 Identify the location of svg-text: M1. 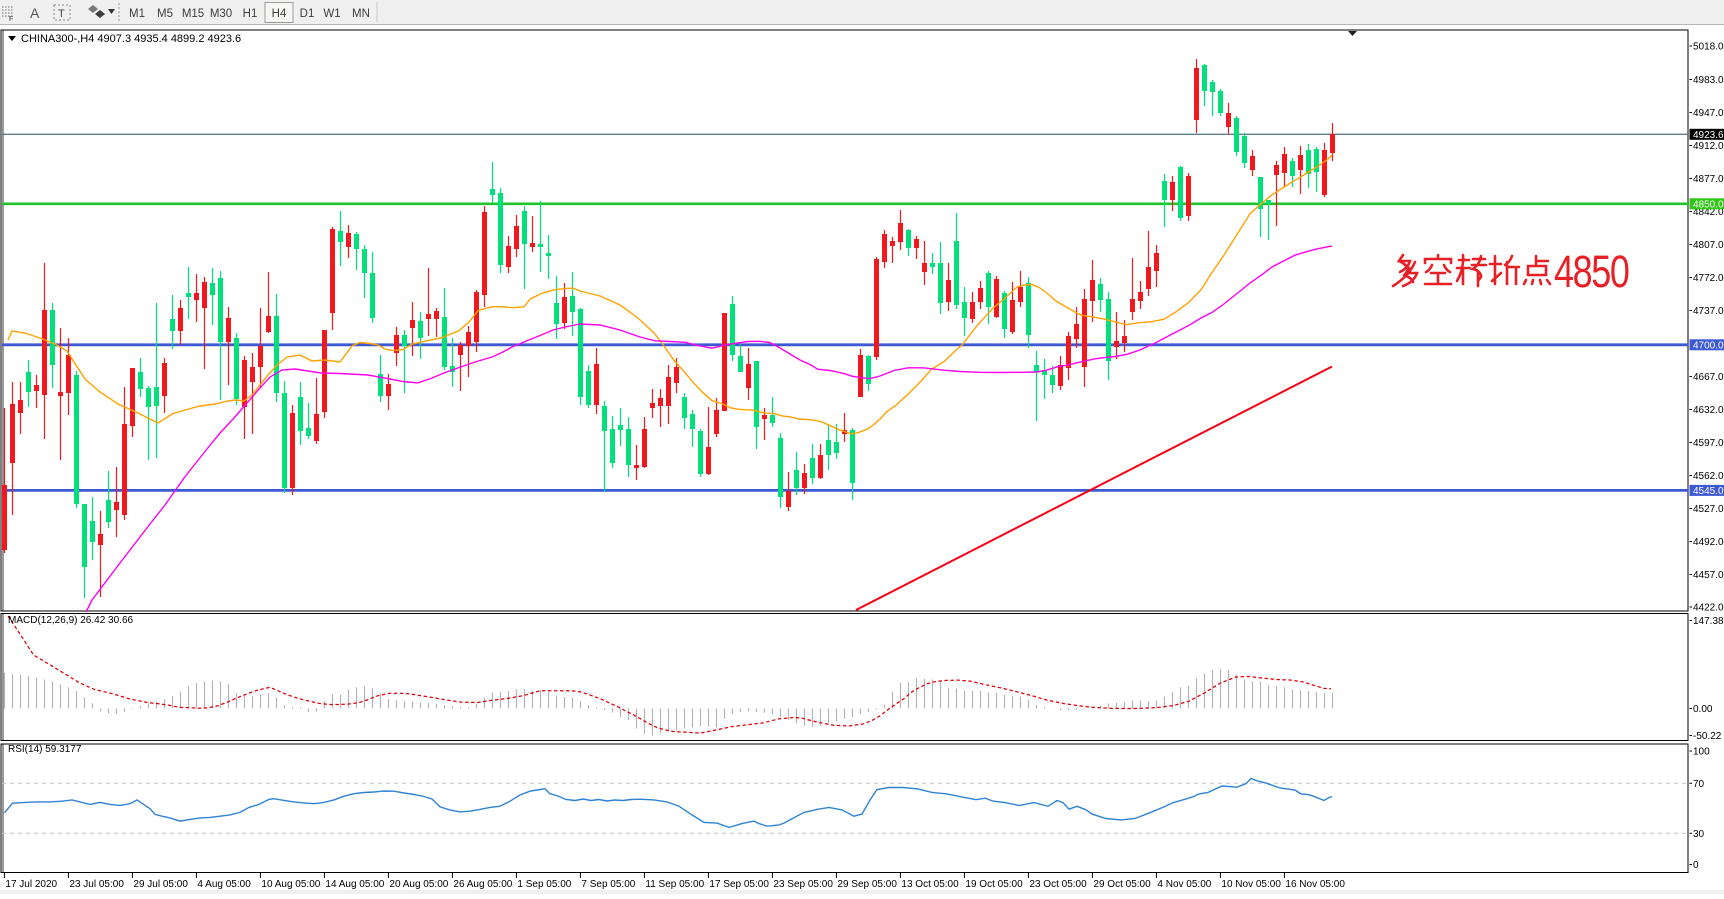
(137, 14).